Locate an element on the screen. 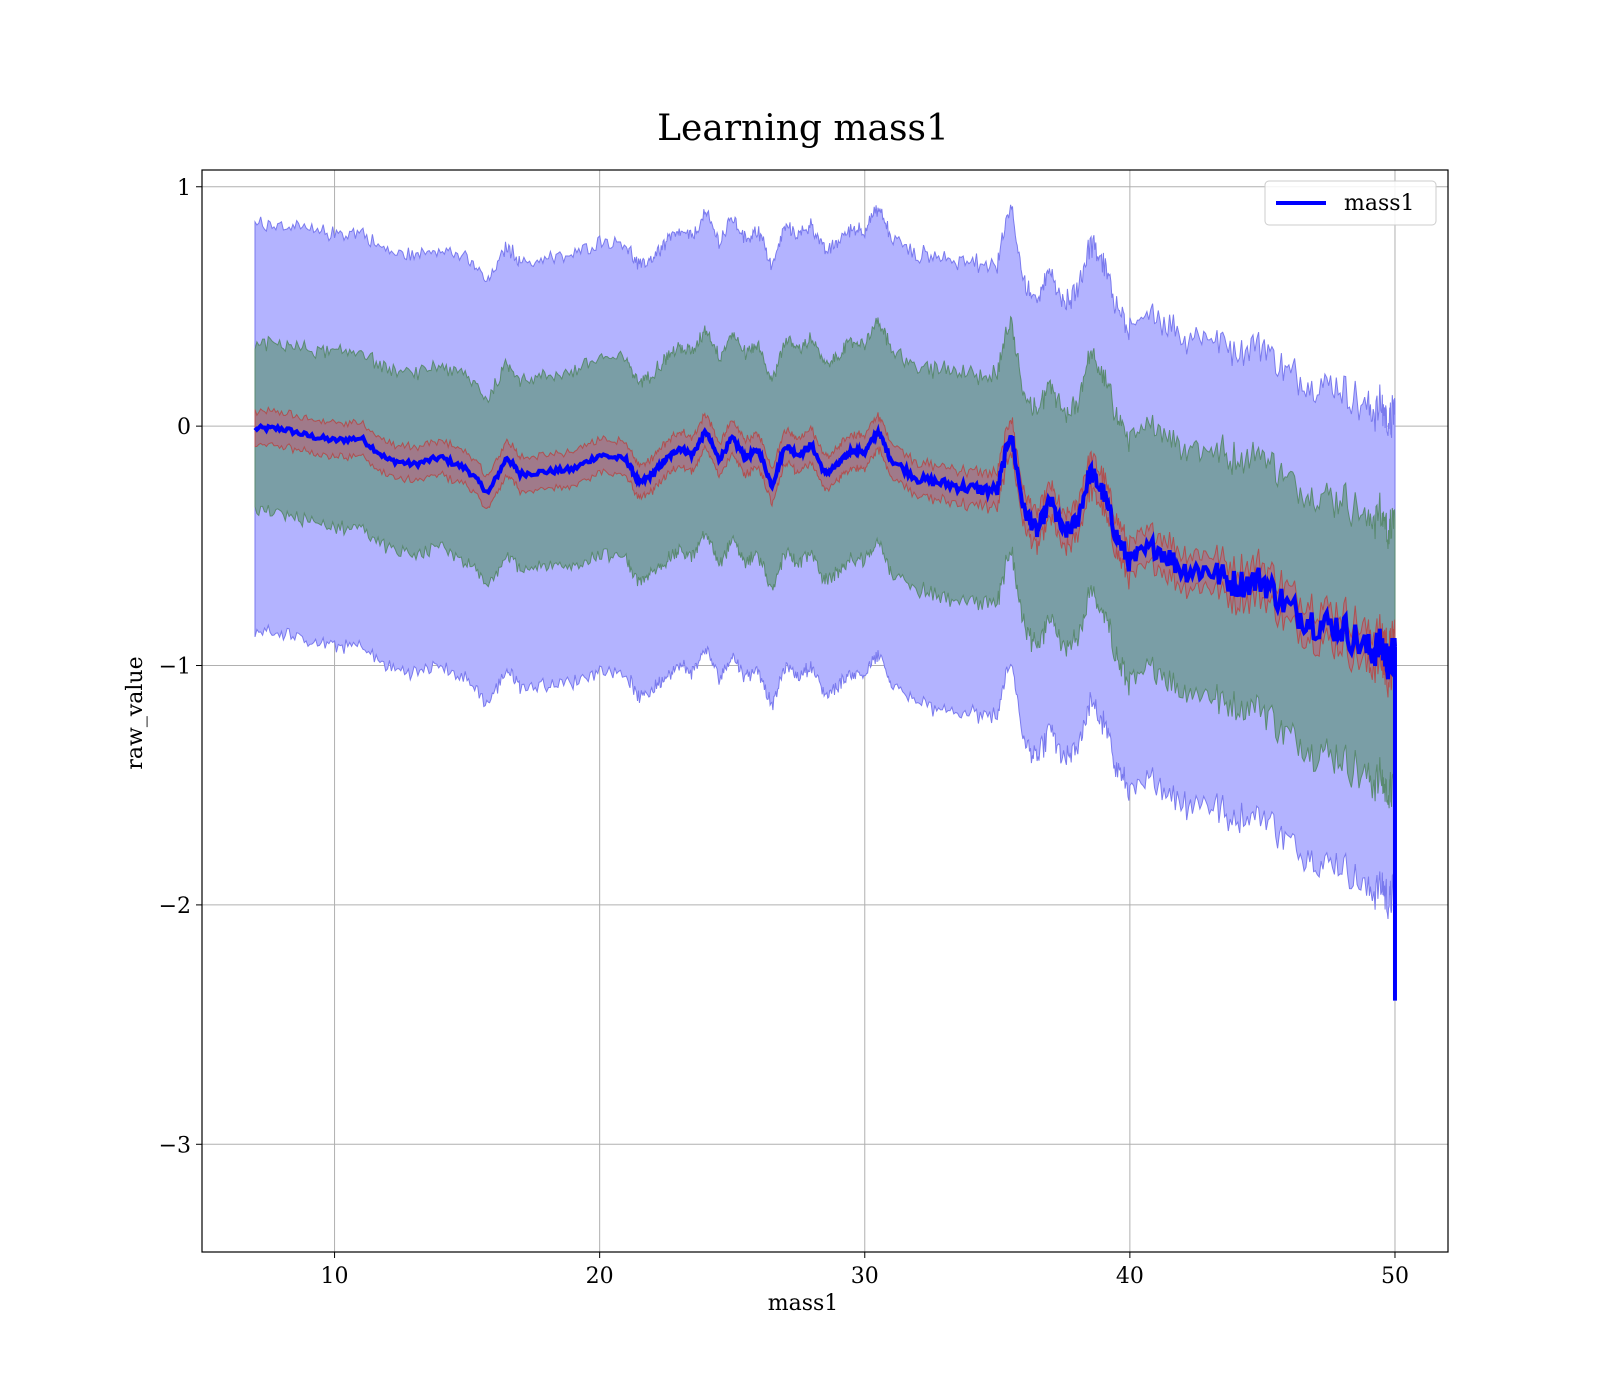  y-tick-label: −2 is located at coordinates (175, 906).